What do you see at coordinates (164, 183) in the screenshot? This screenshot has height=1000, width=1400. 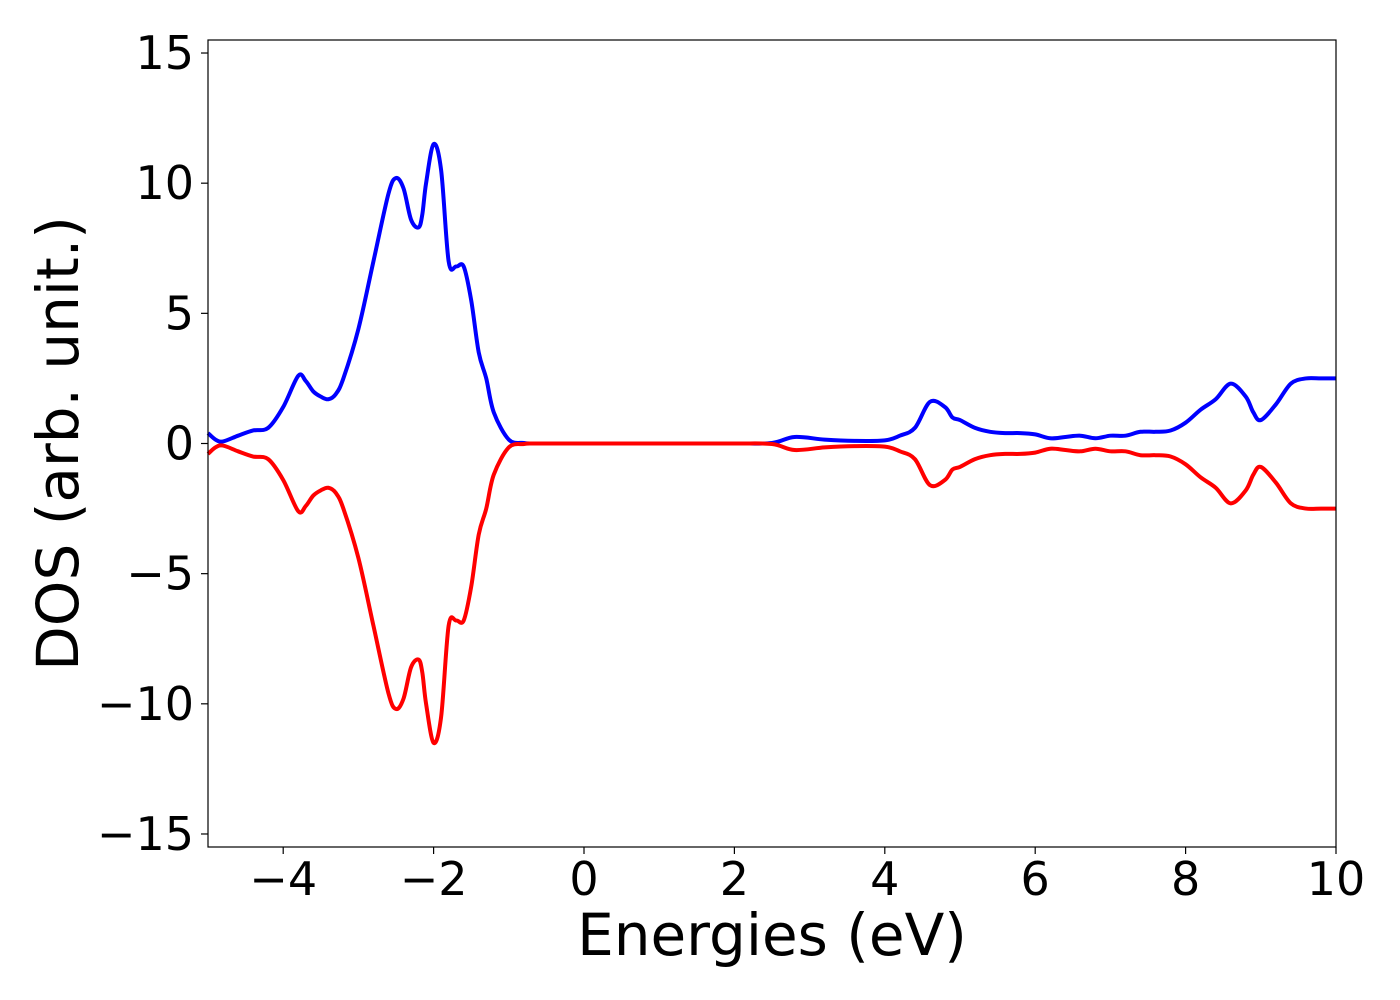 I see `y-tick-label: 10` at bounding box center [164, 183].